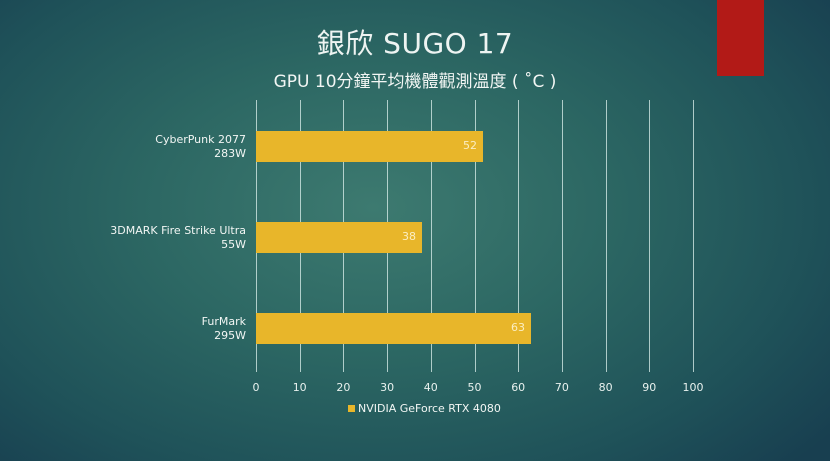 The width and height of the screenshot is (830, 461). What do you see at coordinates (561, 387) in the screenshot?
I see `x-tick: 70` at bounding box center [561, 387].